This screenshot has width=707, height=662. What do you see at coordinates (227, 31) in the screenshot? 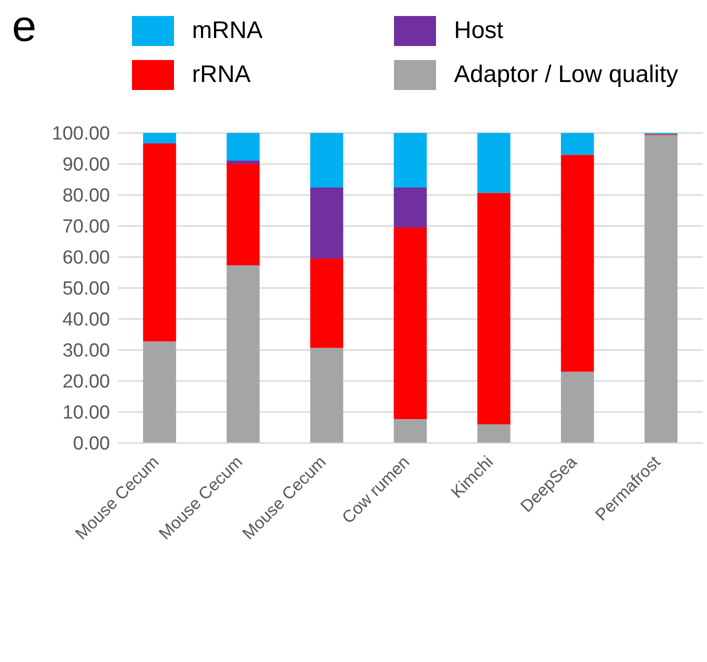
I see `legend-label: mRNA` at bounding box center [227, 31].